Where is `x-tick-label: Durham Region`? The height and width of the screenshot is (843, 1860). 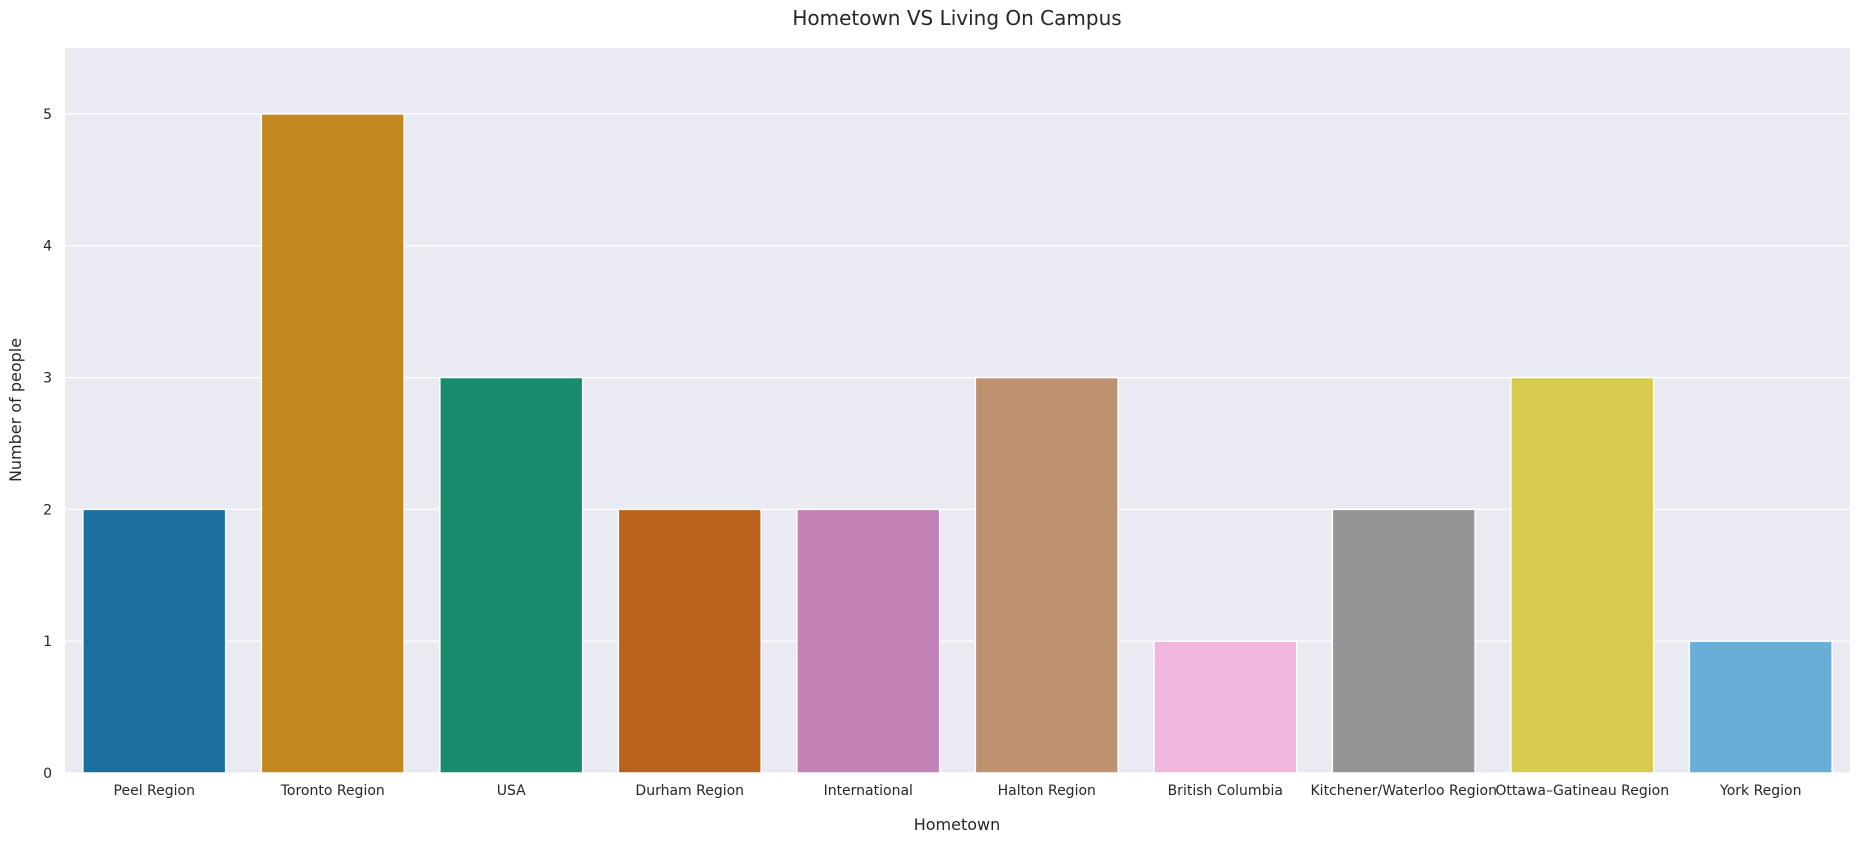
x-tick-label: Durham Region is located at coordinates (689, 791).